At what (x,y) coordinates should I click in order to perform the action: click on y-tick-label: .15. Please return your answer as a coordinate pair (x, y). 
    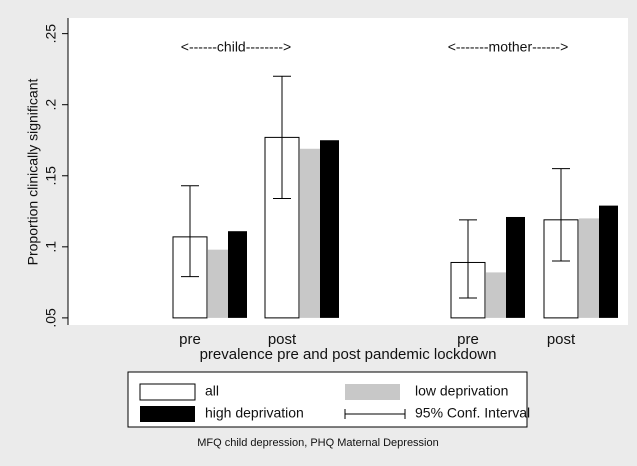
    Looking at the image, I should click on (51, 176).